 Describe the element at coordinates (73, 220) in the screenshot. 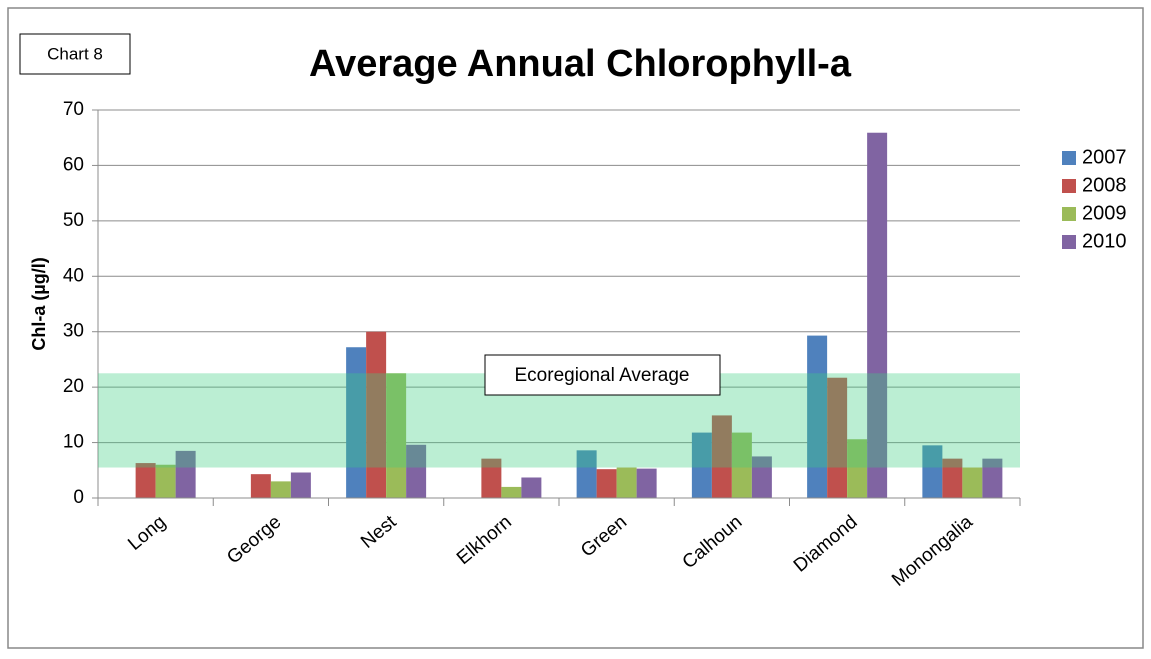

I see `y-tick-label: 50` at that location.